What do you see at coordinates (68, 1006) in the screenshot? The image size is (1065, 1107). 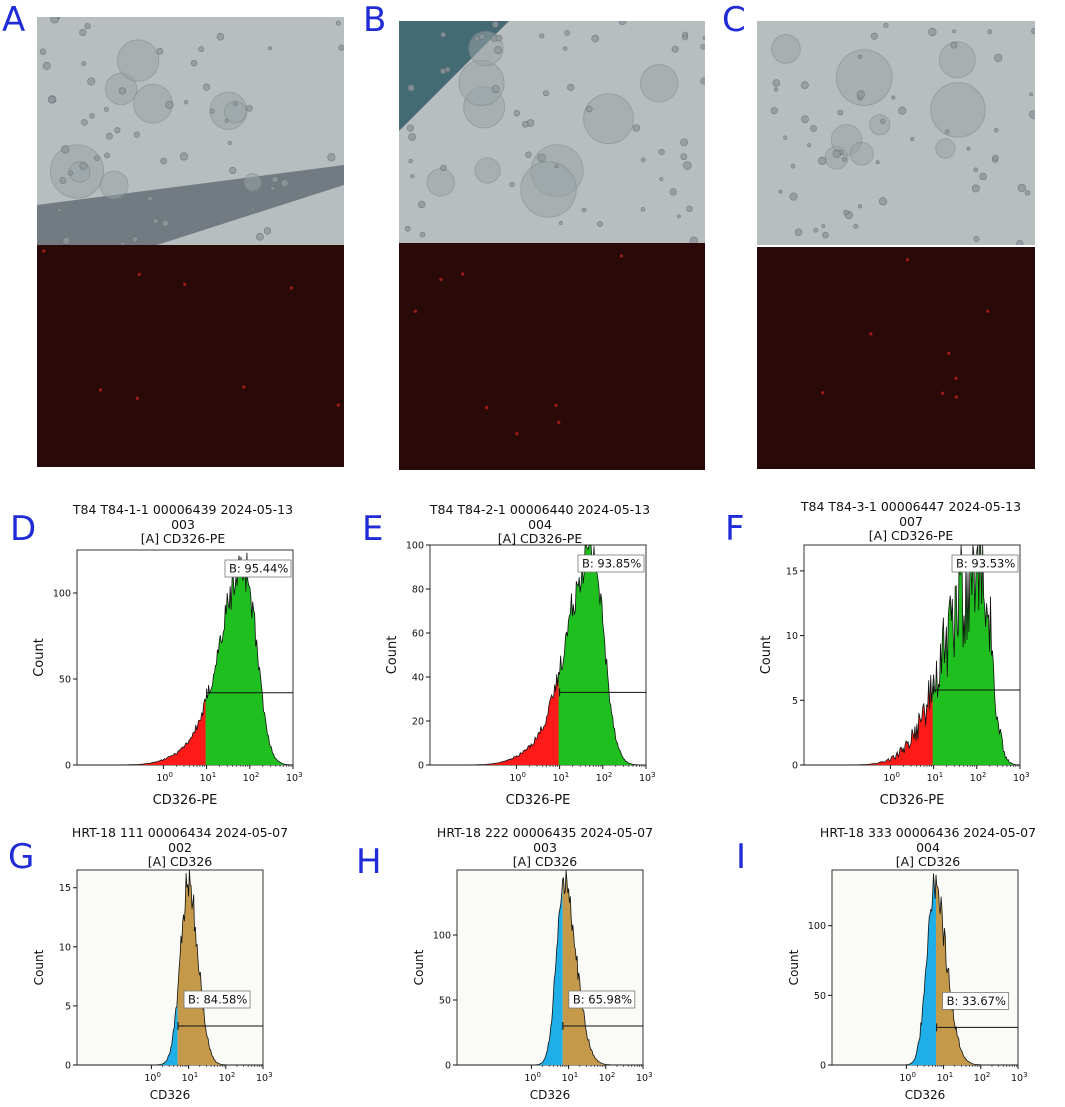 I see `y-tick-label: 5` at bounding box center [68, 1006].